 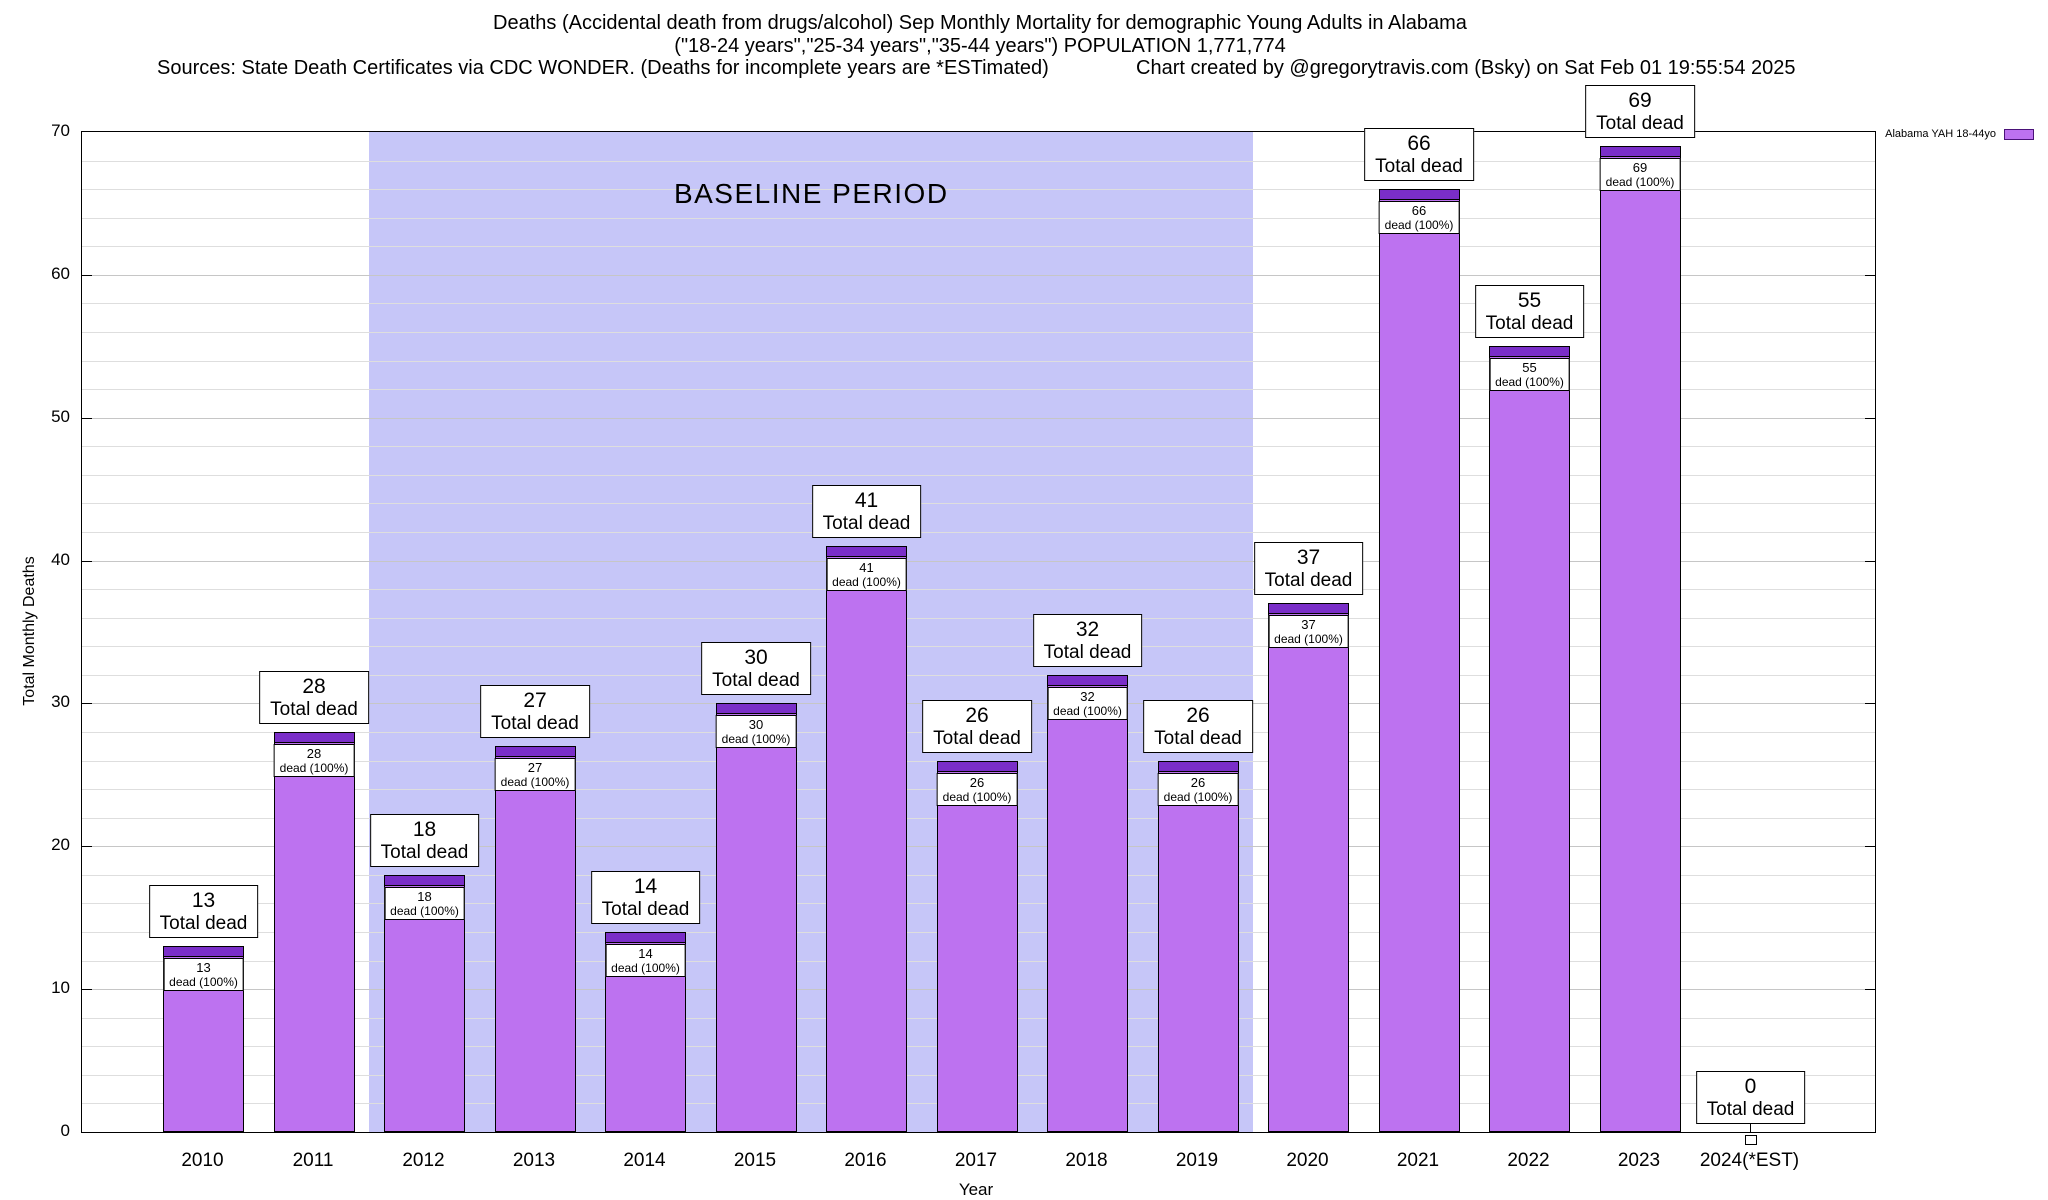 What do you see at coordinates (1419, 660) in the screenshot?
I see `bar-2021` at bounding box center [1419, 660].